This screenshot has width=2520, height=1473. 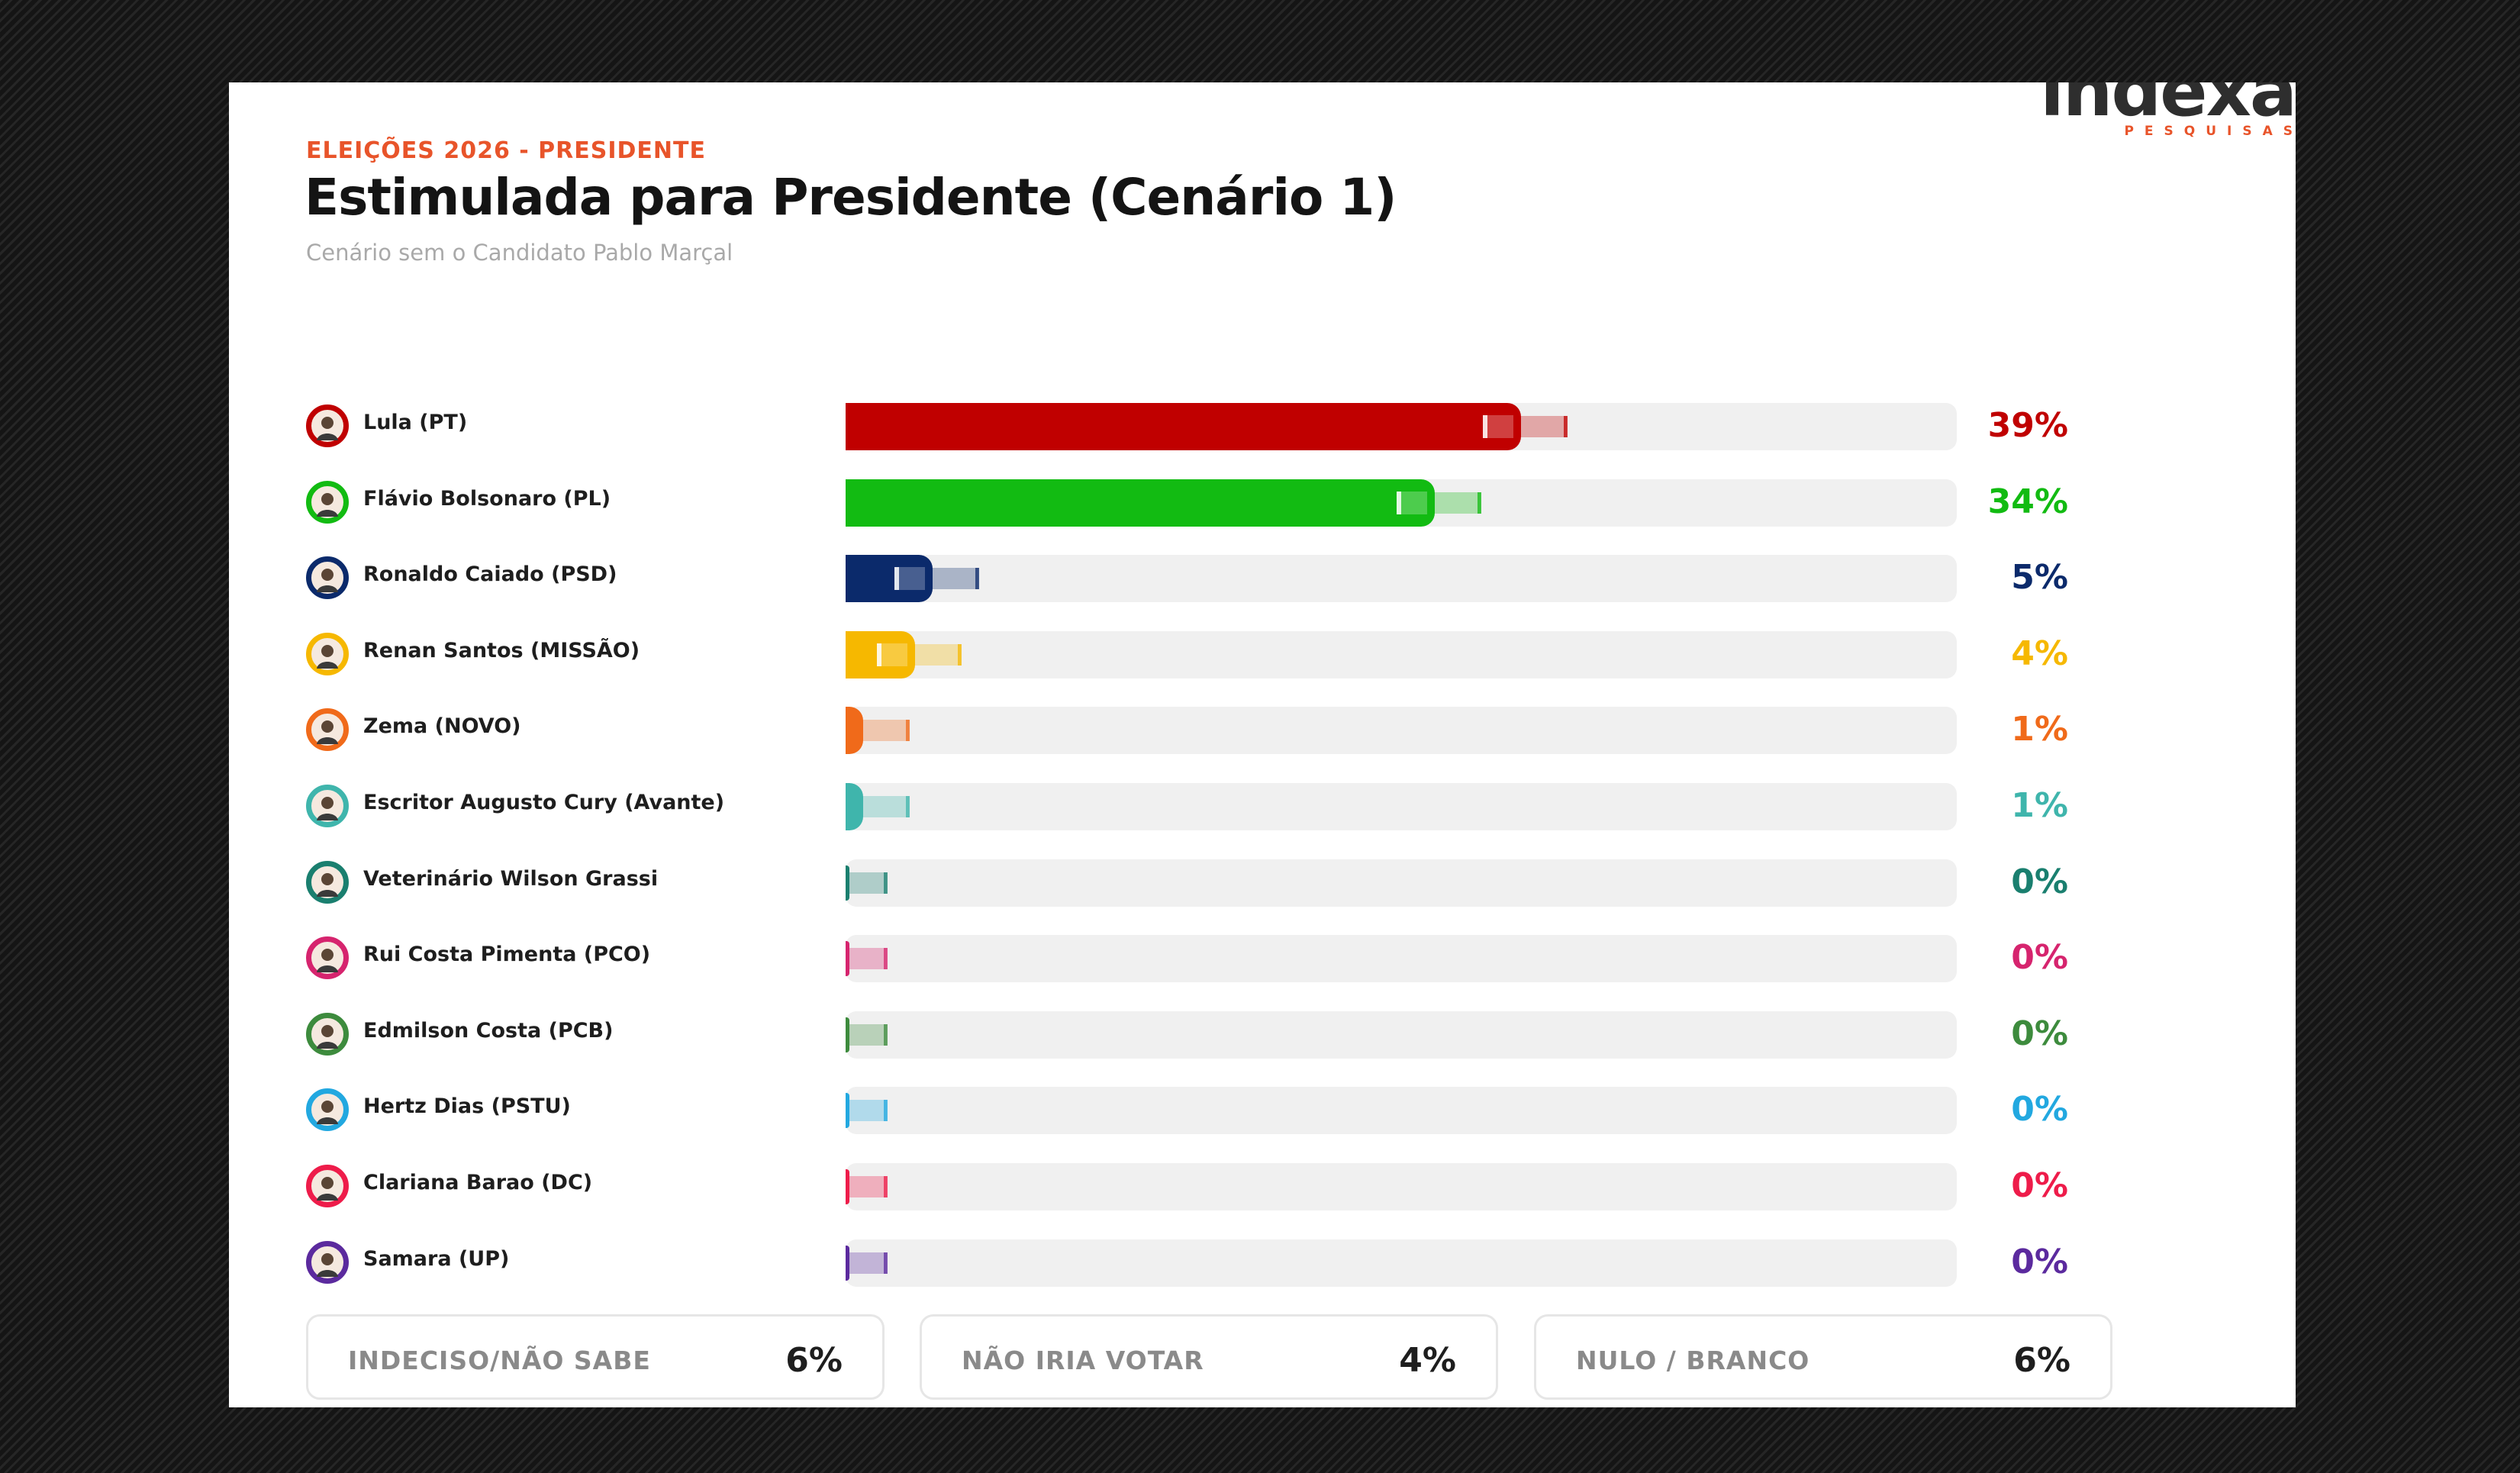 I want to click on summary-label: INDECISO/NÃO SABE, so click(x=499, y=1360).